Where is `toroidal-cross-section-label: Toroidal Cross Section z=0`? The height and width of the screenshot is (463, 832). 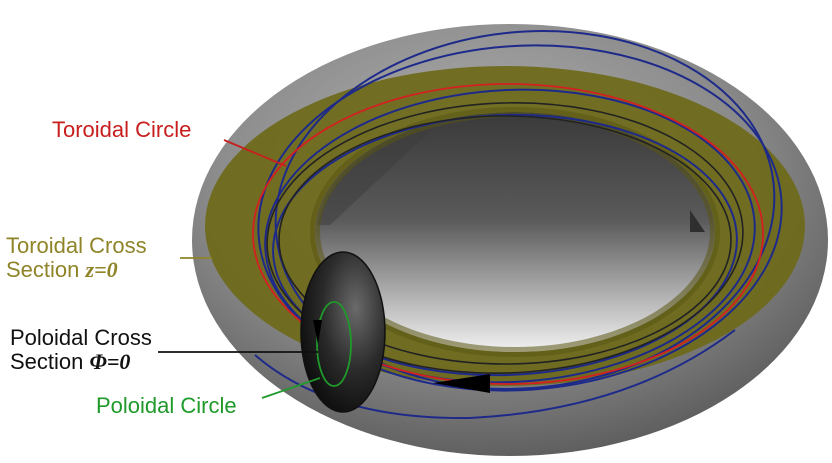 toroidal-cross-section-label: Toroidal Cross Section z=0 is located at coordinates (76, 258).